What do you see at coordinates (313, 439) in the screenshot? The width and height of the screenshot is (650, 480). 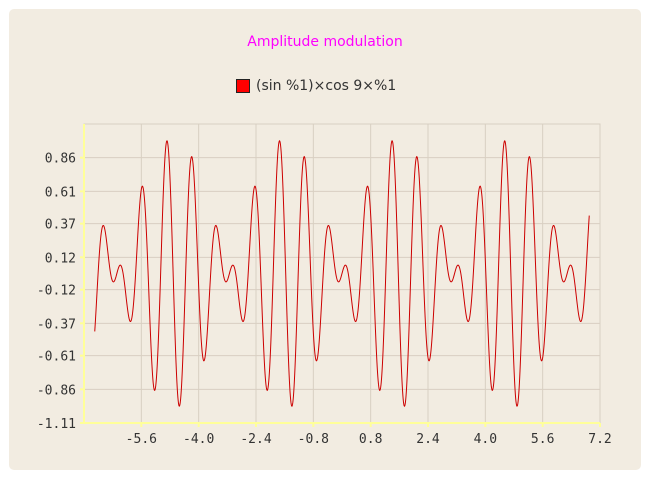 I see `x-tick-label: -0.8` at bounding box center [313, 439].